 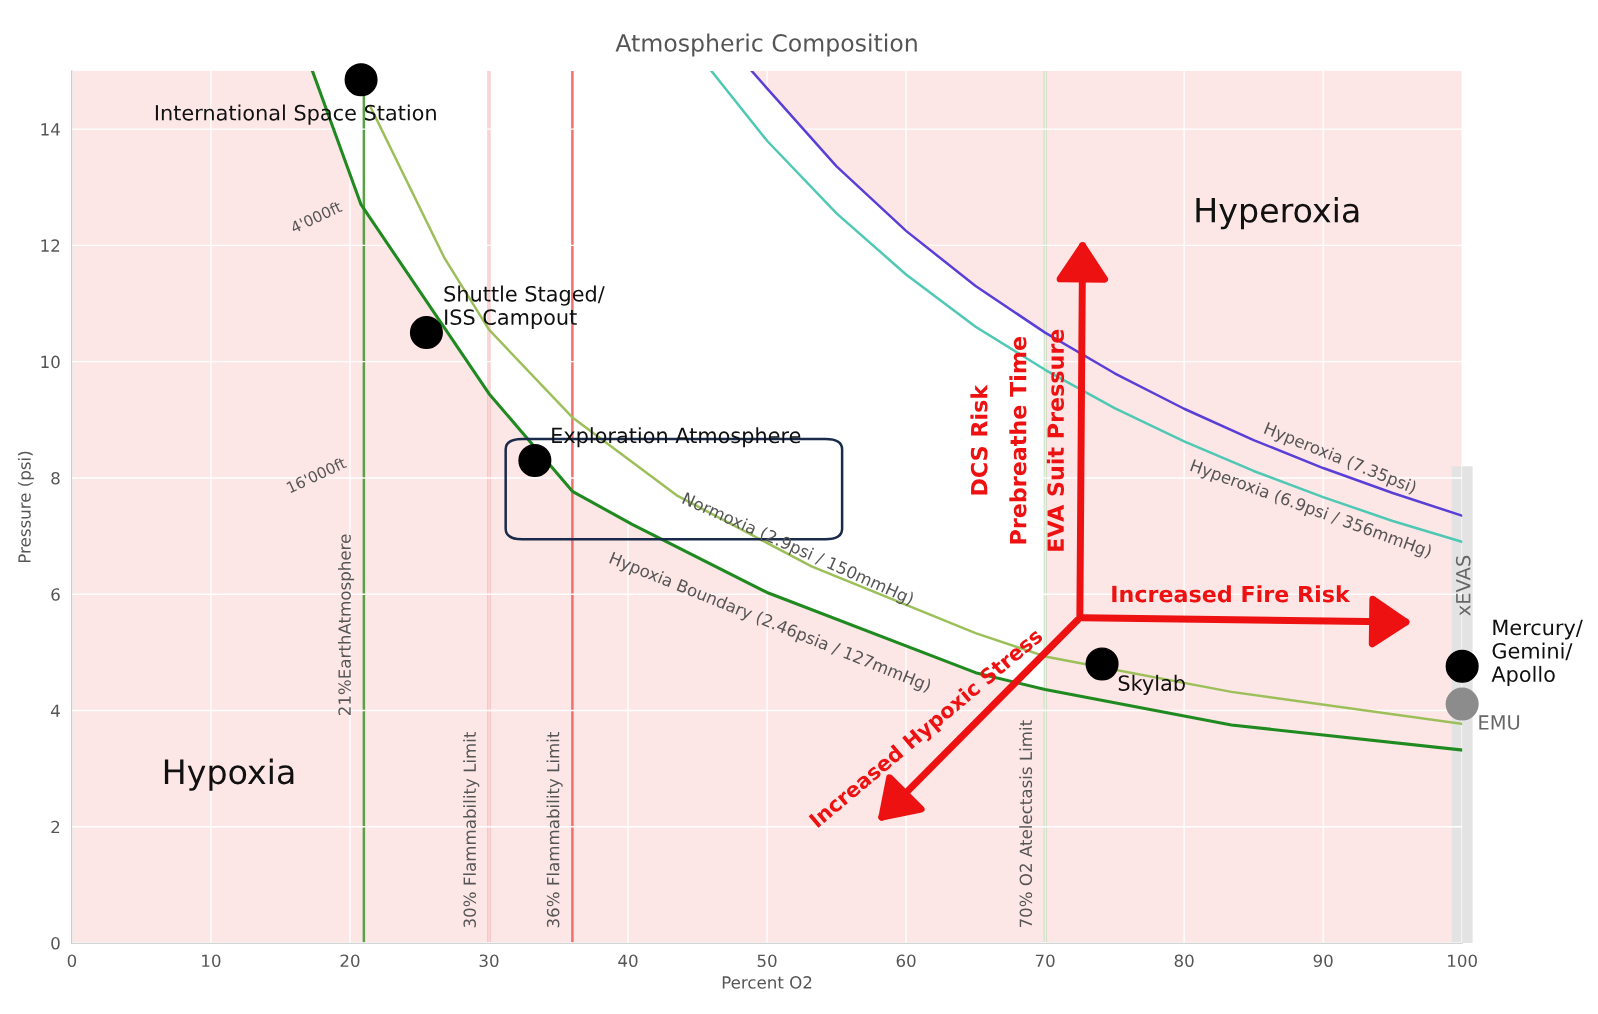 I want to click on ref-line-label: 70% O2 Atelectasis Limit, so click(x=1026, y=824).